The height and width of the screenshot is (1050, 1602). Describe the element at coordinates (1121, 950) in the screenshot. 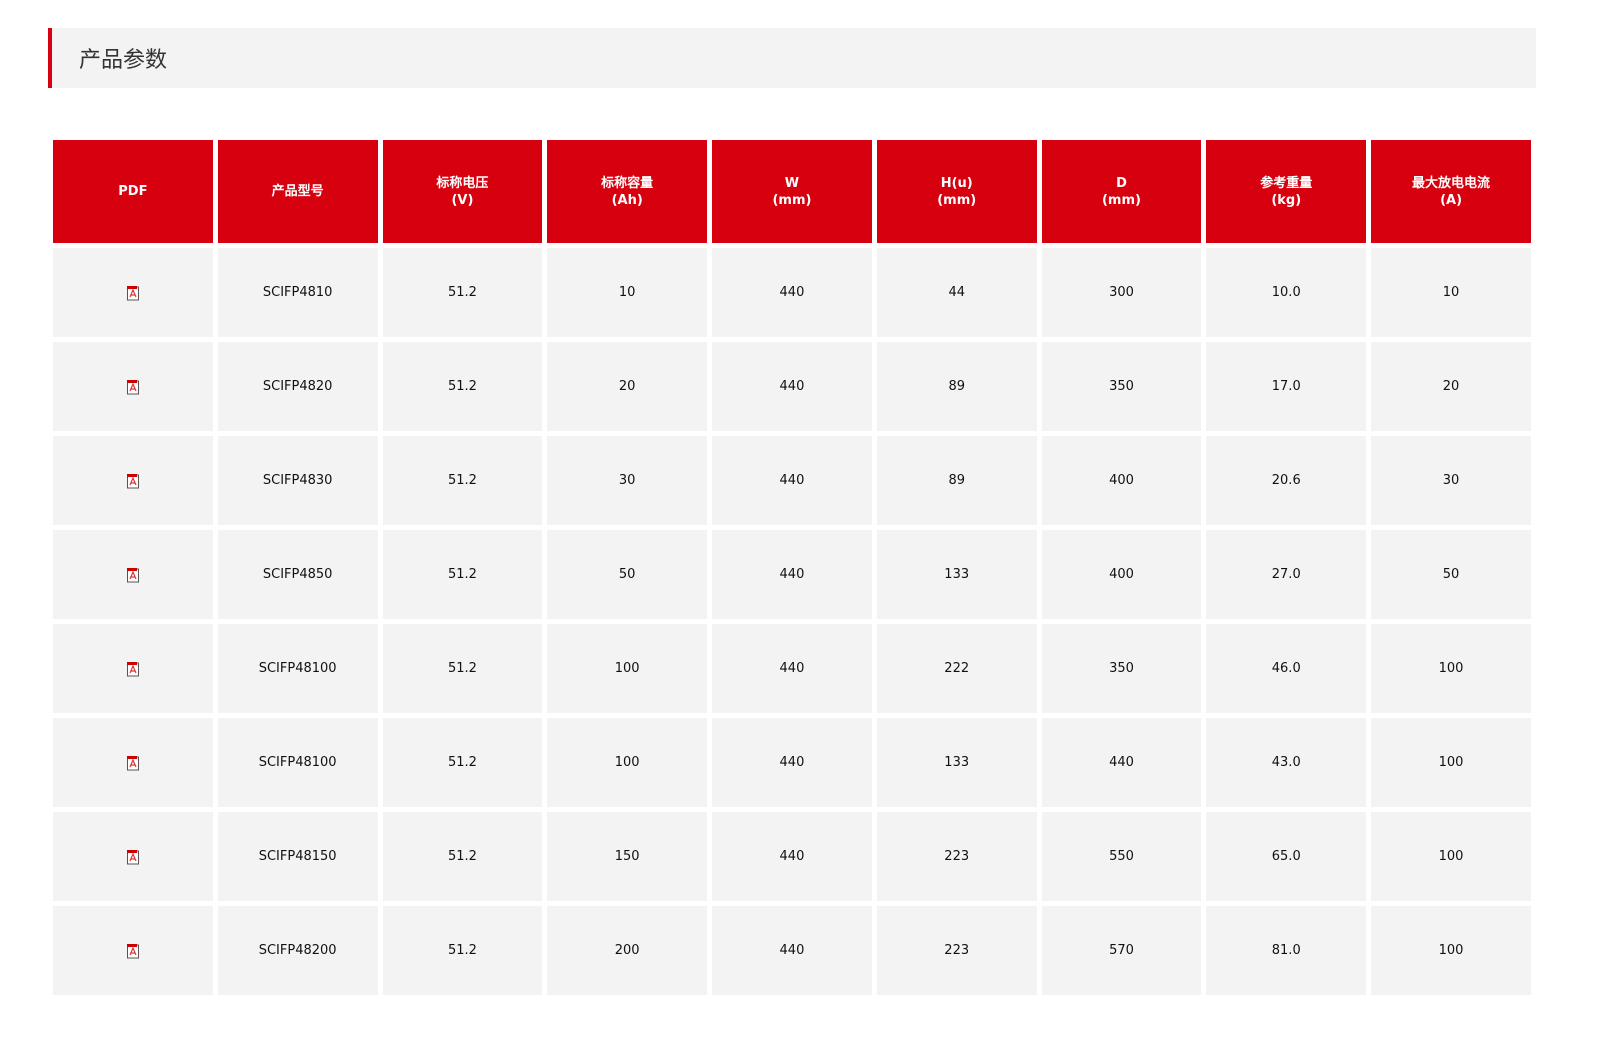

I see `table-cell: 570` at that location.